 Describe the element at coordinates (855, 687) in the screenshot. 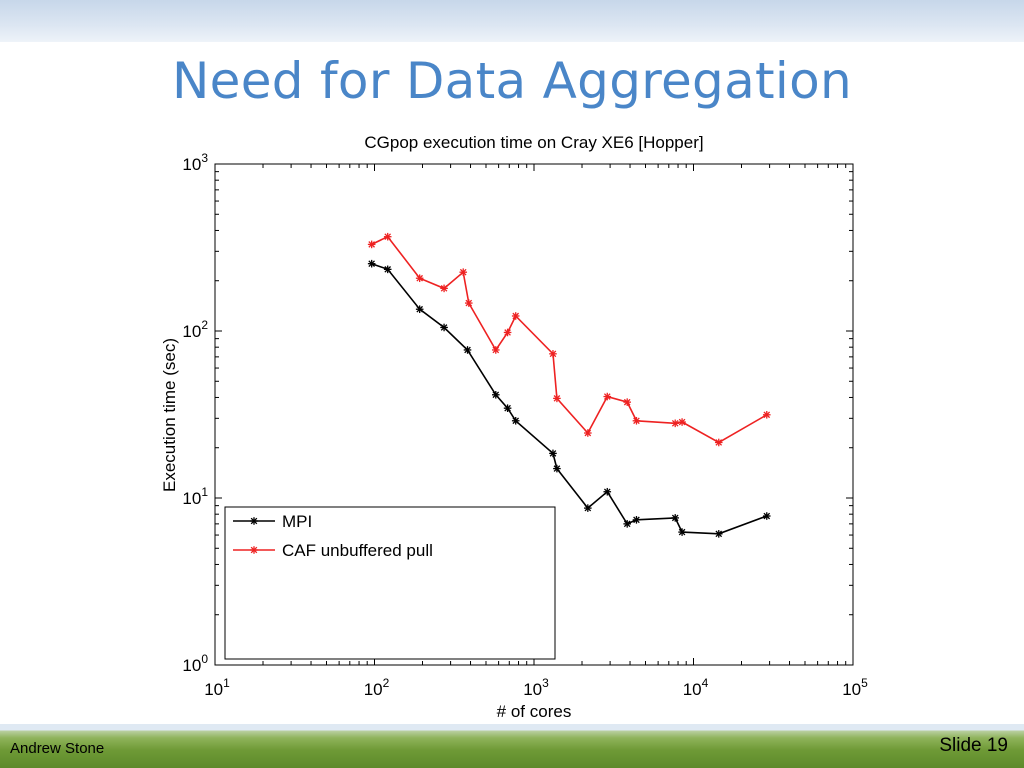

I see `x-tick-label: 10⁵` at that location.